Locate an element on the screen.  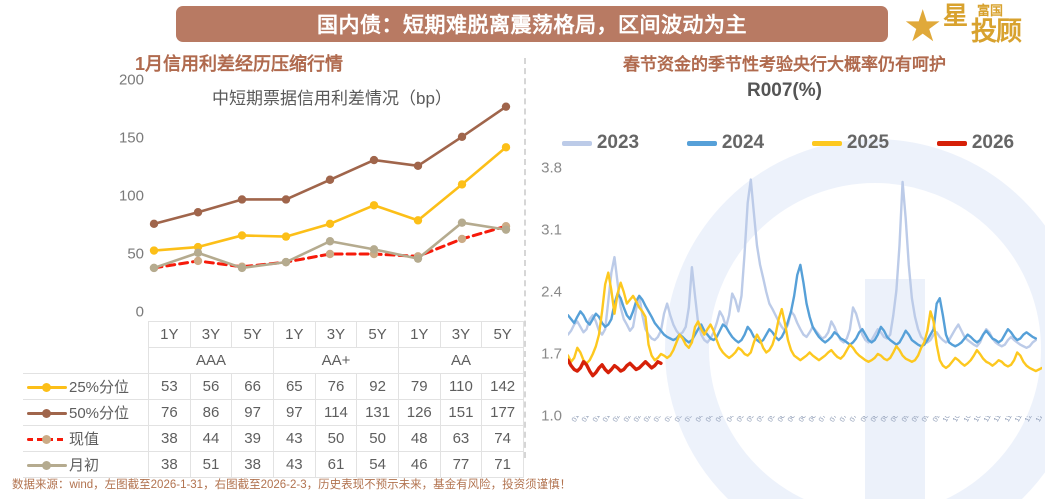
table-row: 50%分位 76 86 97 97 114 131 126 151 177 is located at coordinates (273, 412).